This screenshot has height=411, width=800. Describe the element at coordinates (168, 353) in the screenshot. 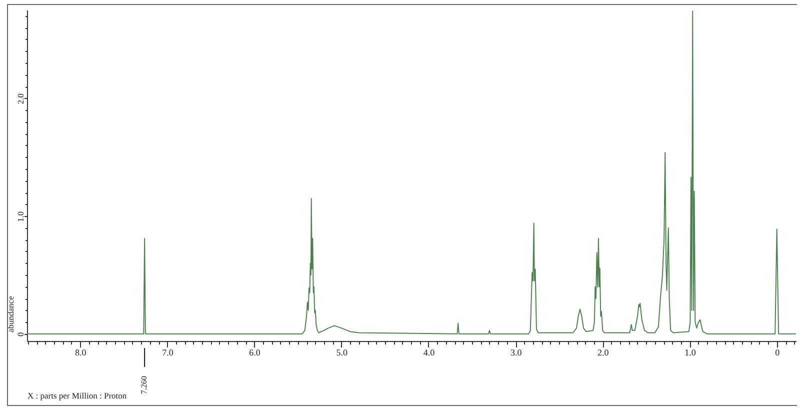

I see `x-tick-label: 7.0` at that location.